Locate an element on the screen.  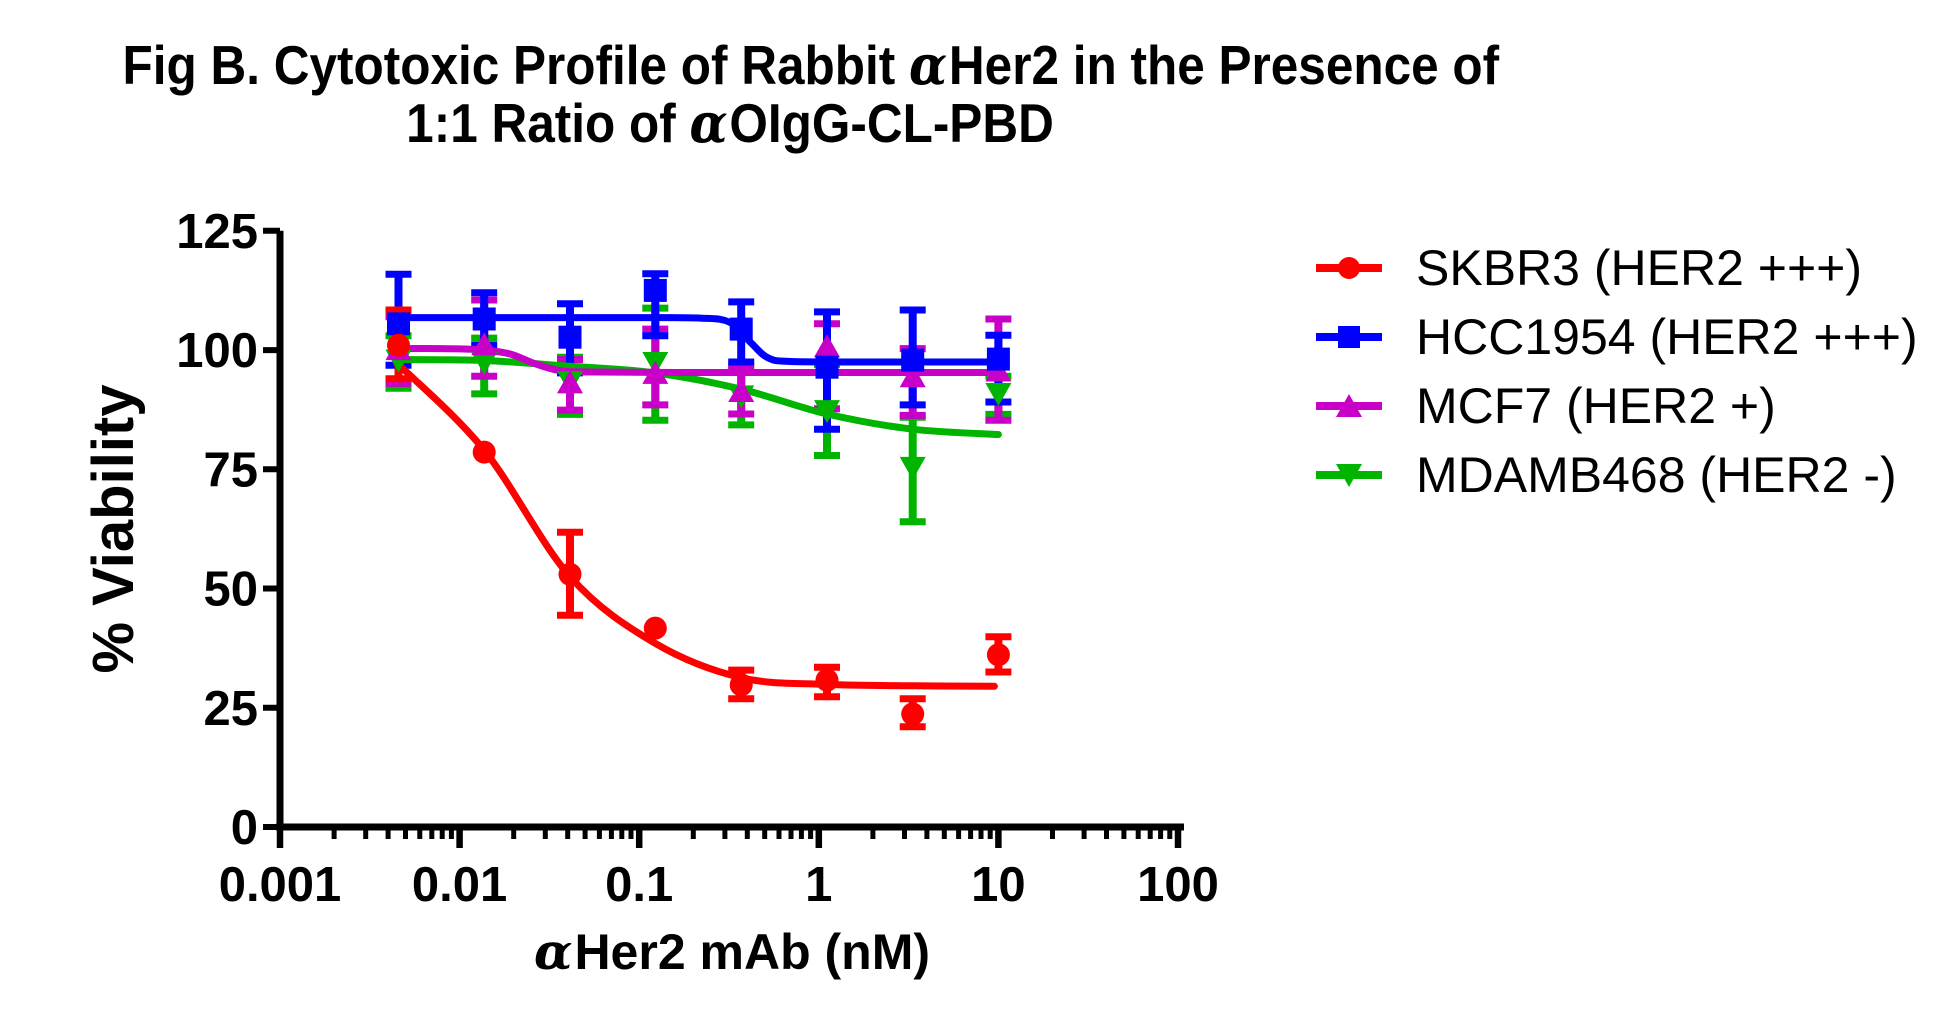
legend-item-mcf7: MCF7 (HER2 +) is located at coordinates (1616, 405).